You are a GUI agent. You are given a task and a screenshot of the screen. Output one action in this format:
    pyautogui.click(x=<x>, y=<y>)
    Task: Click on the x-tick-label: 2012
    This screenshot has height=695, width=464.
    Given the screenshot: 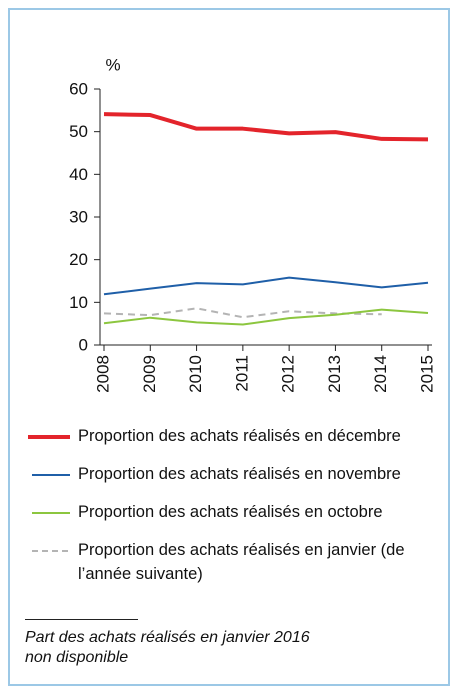 What is the action you would take?
    pyautogui.click(x=288, y=374)
    